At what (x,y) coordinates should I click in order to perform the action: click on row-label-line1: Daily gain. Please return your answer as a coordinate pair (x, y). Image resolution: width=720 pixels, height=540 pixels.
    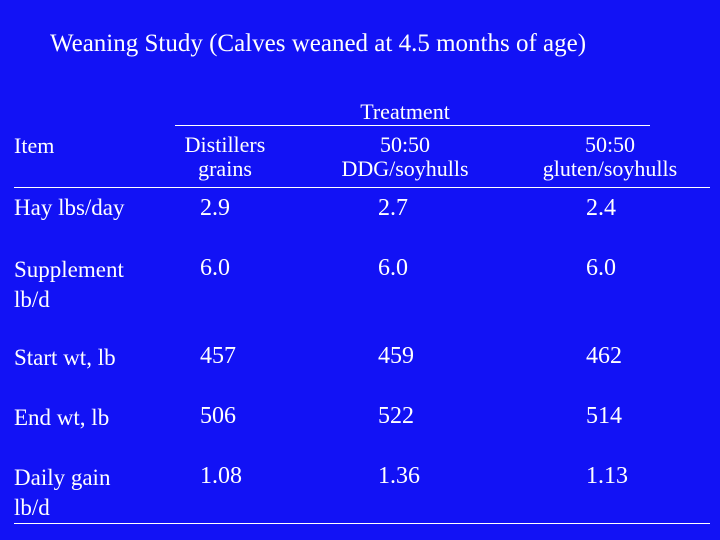
    Looking at the image, I should click on (62, 477).